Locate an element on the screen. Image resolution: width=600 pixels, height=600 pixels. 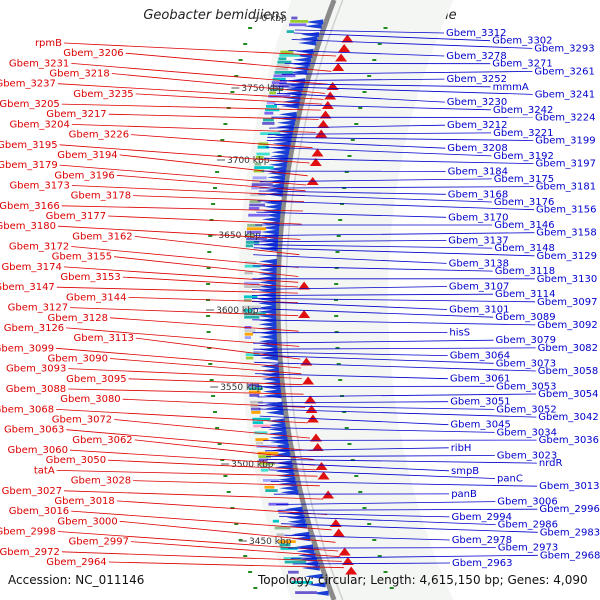
right-gene-label: Gbem_3129 is located at coordinates (567, 256).